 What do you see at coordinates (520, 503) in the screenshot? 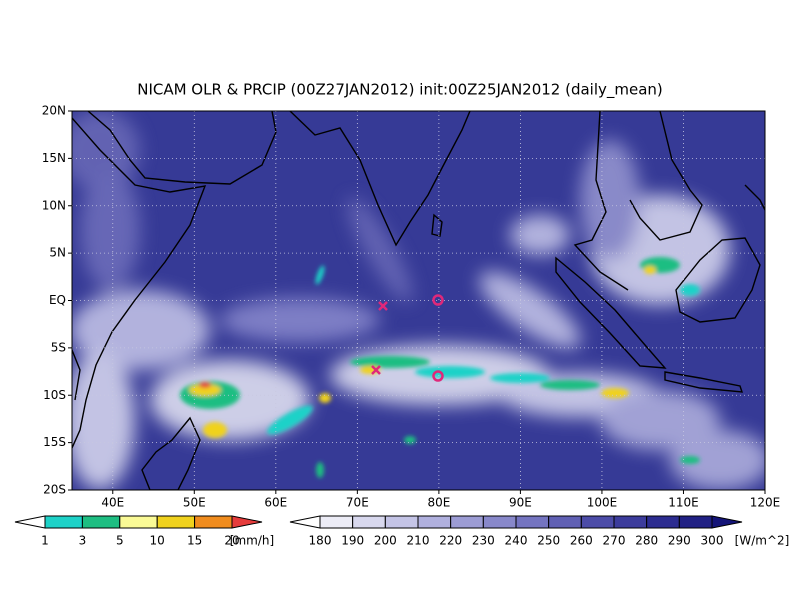
I see `lon-label: 90E` at bounding box center [520, 503].